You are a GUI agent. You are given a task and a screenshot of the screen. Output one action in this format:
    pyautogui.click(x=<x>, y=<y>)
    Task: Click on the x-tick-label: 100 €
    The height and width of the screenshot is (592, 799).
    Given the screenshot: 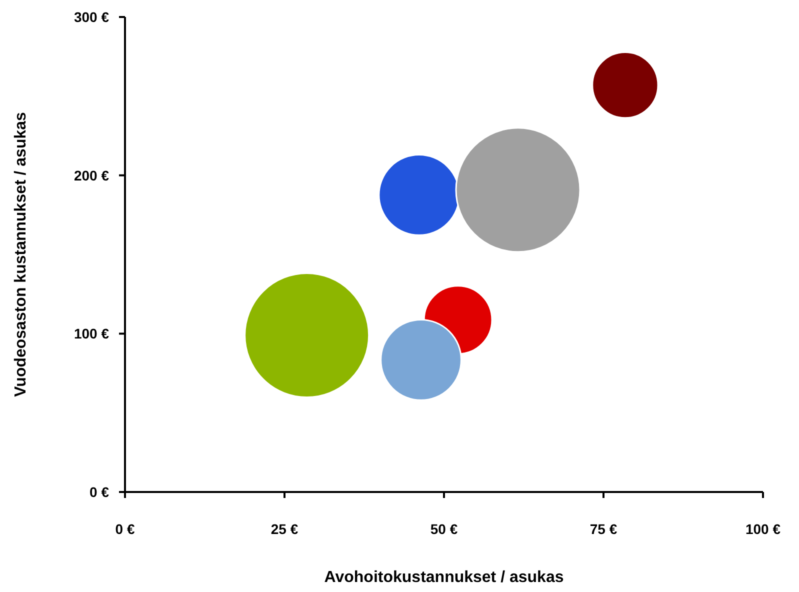 What is the action you would take?
    pyautogui.click(x=763, y=528)
    